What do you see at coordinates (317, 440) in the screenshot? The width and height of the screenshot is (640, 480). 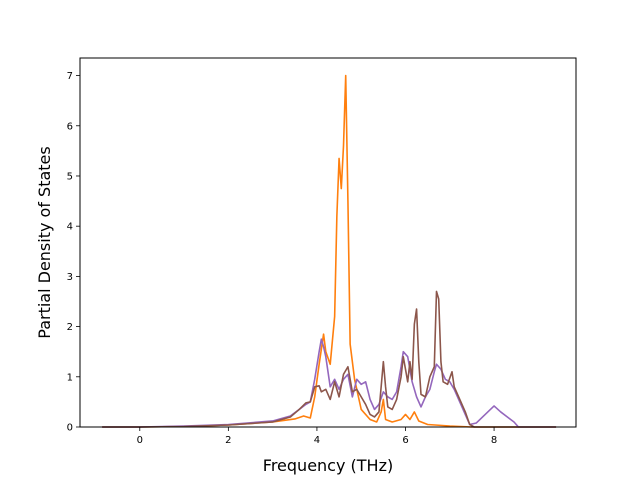 I see `x-tick-label: 4` at bounding box center [317, 440].